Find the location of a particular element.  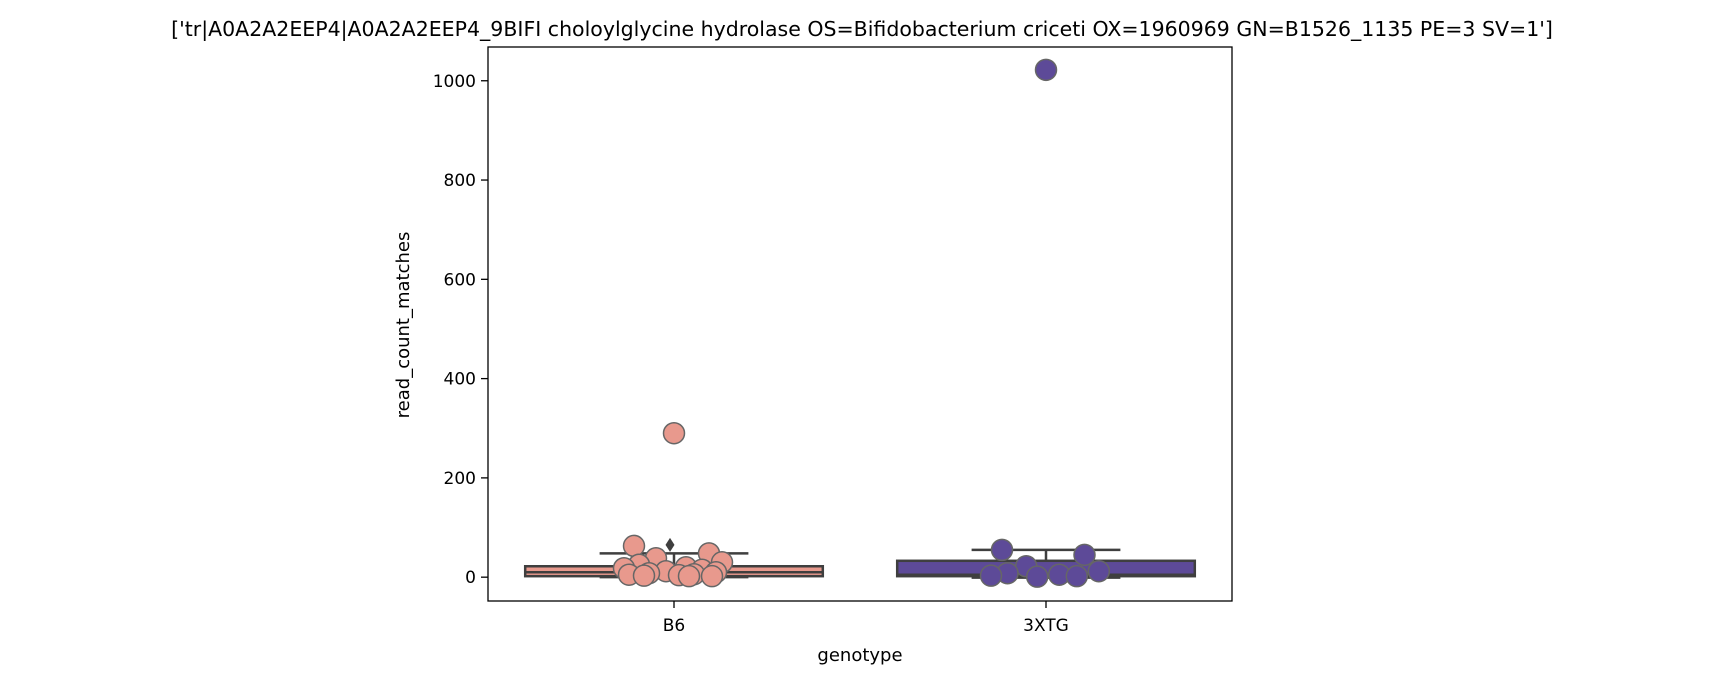

points-b6 is located at coordinates (673, 504).